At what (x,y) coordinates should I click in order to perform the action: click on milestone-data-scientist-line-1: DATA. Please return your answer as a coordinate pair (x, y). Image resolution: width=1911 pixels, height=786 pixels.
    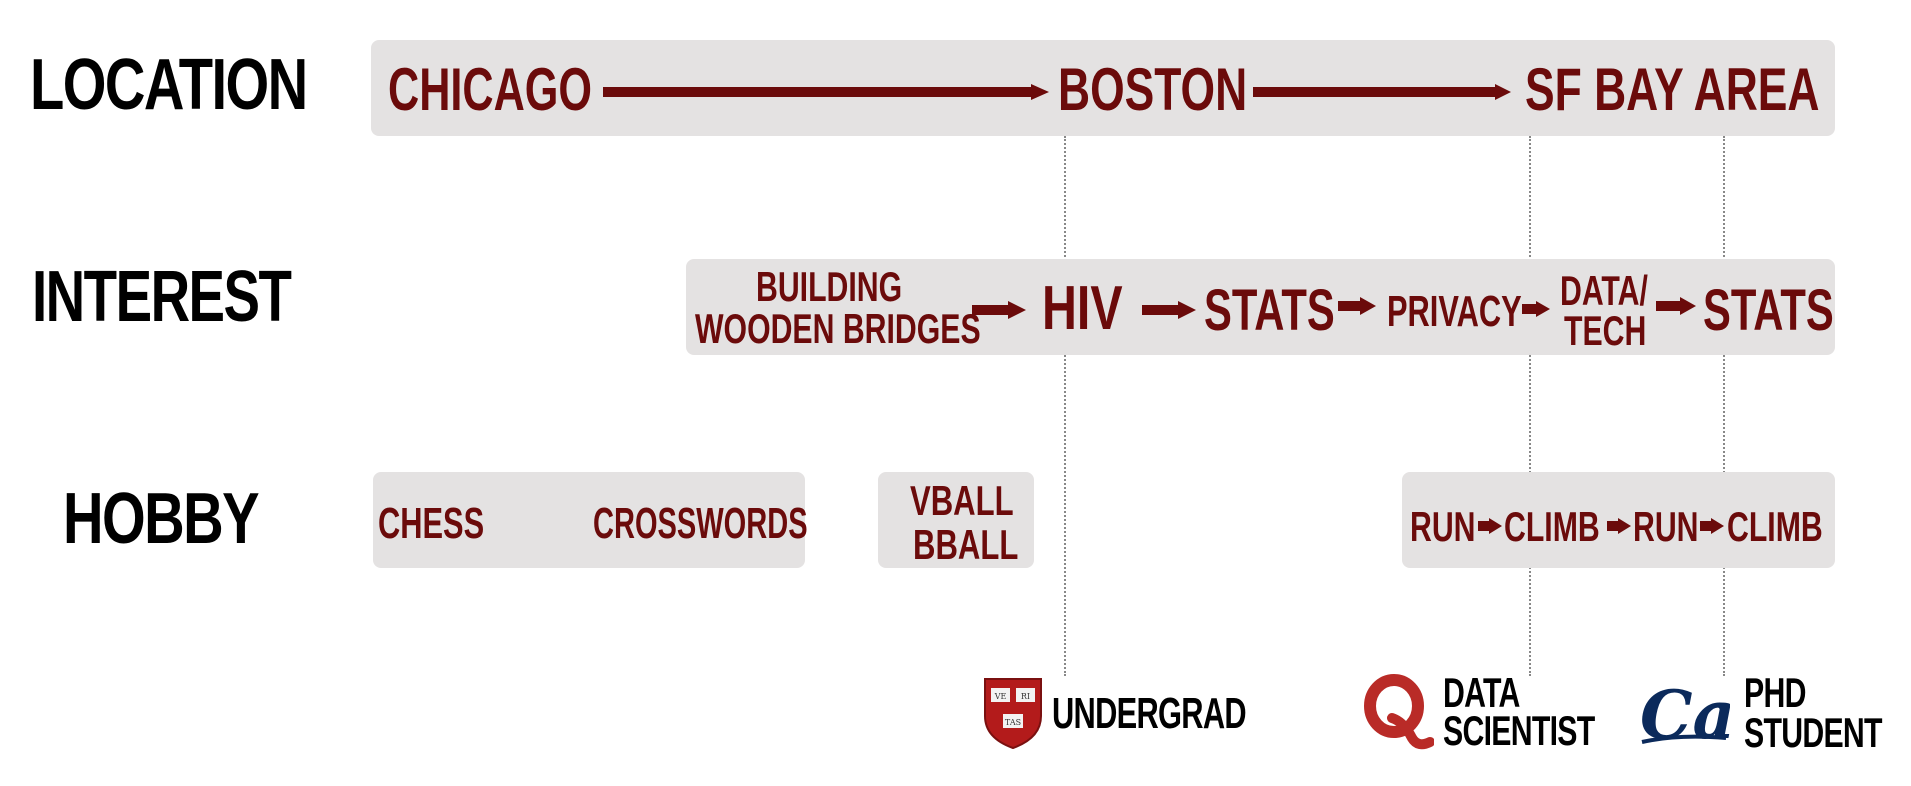
    Looking at the image, I should click on (1481, 692).